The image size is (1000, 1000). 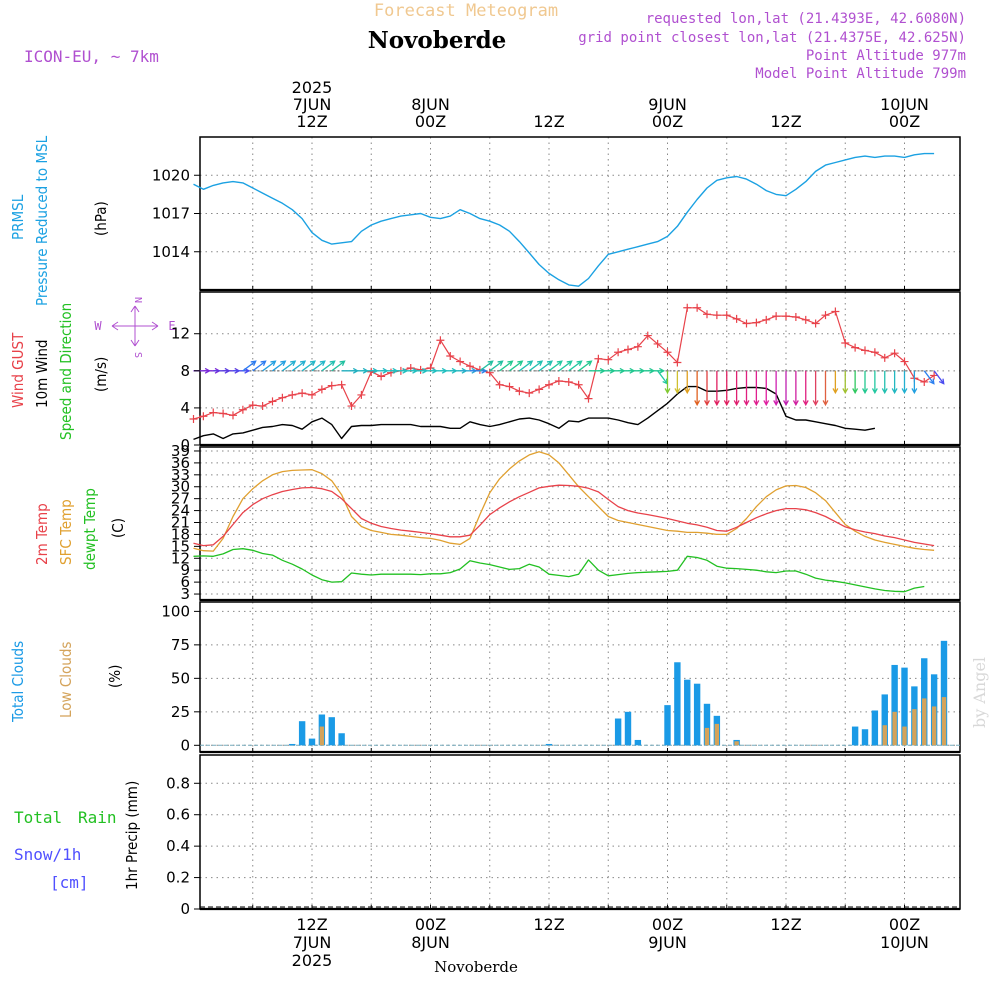 What do you see at coordinates (185, 582) in the screenshot?
I see `ytick-label-temperature: 6` at bounding box center [185, 582].